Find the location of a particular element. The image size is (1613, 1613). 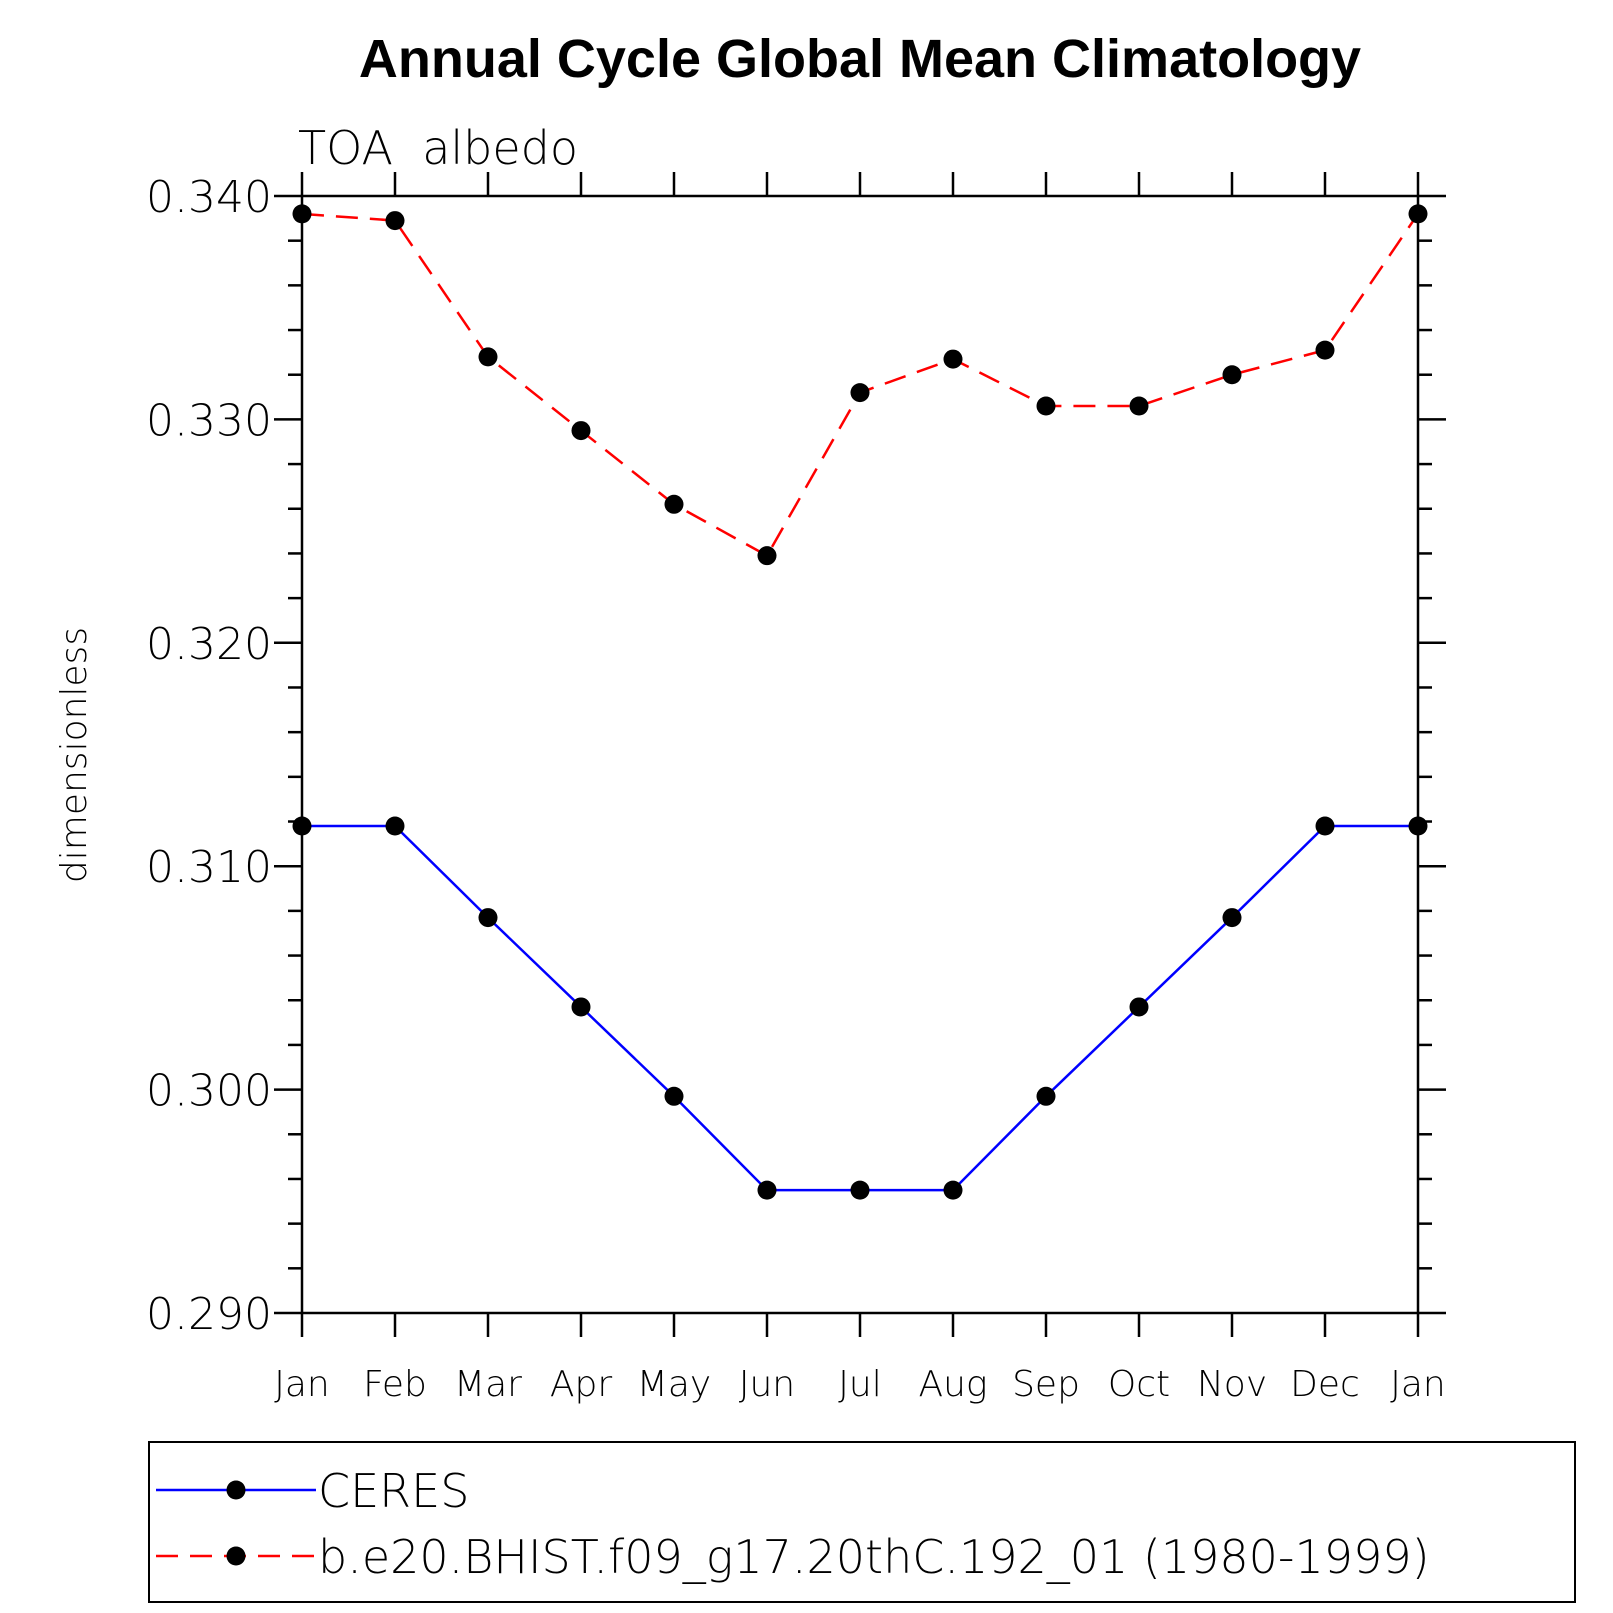

x-tick-label: Apr is located at coordinates (581, 1384).